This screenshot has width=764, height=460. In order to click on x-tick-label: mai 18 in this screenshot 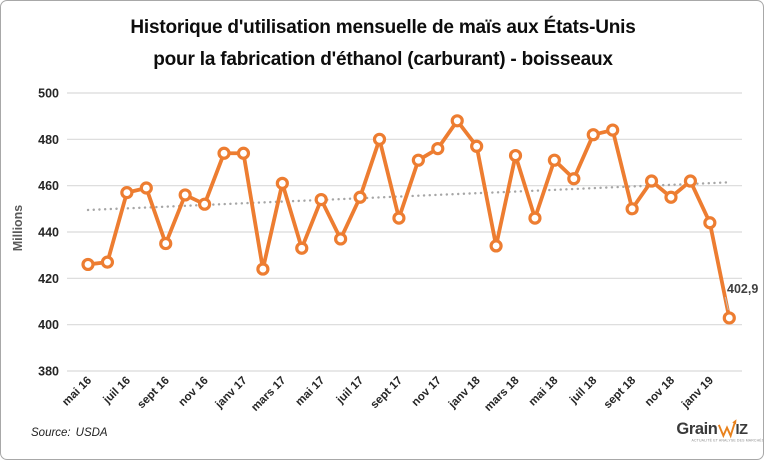, I will do `click(544, 391)`.